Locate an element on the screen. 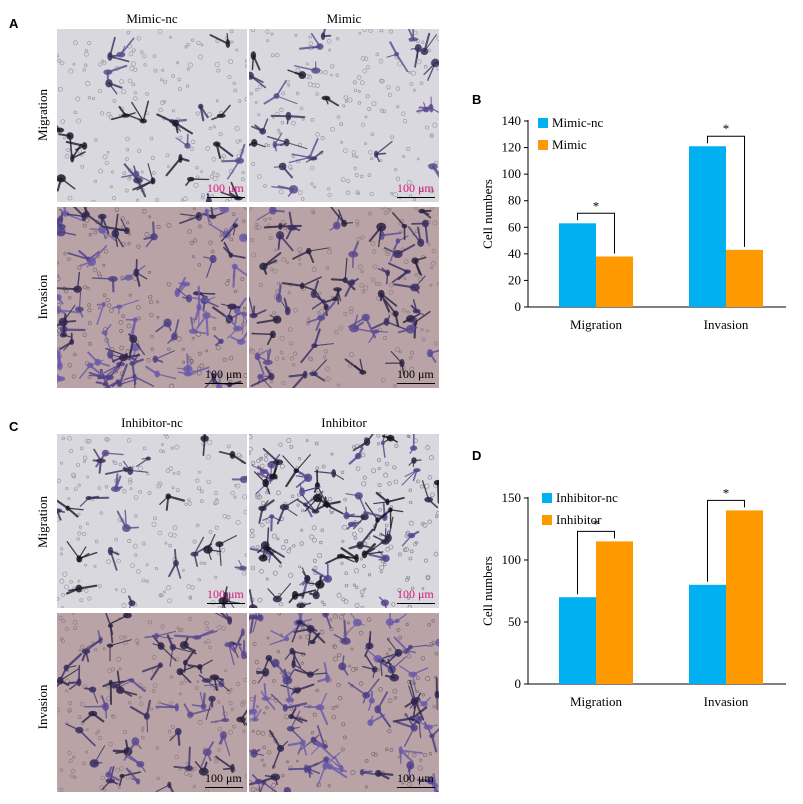  micrograph-migration-inhibitor: 100 μm is located at coordinates (344, 521).